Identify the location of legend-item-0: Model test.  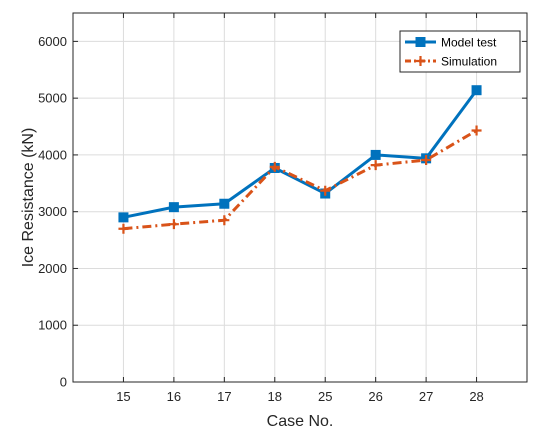
(451, 43).